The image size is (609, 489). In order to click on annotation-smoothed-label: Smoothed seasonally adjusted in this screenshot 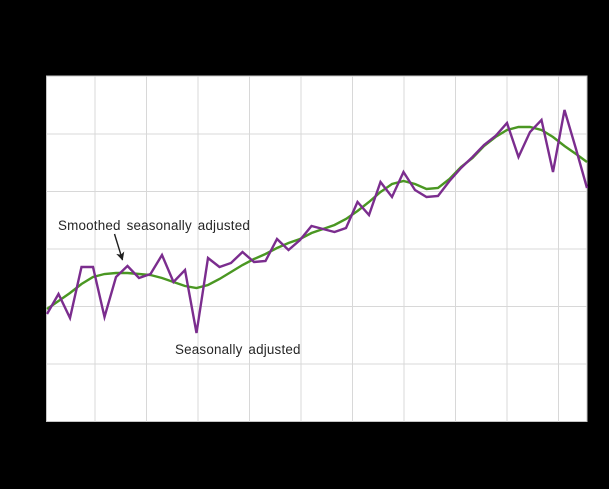, I will do `click(154, 225)`.